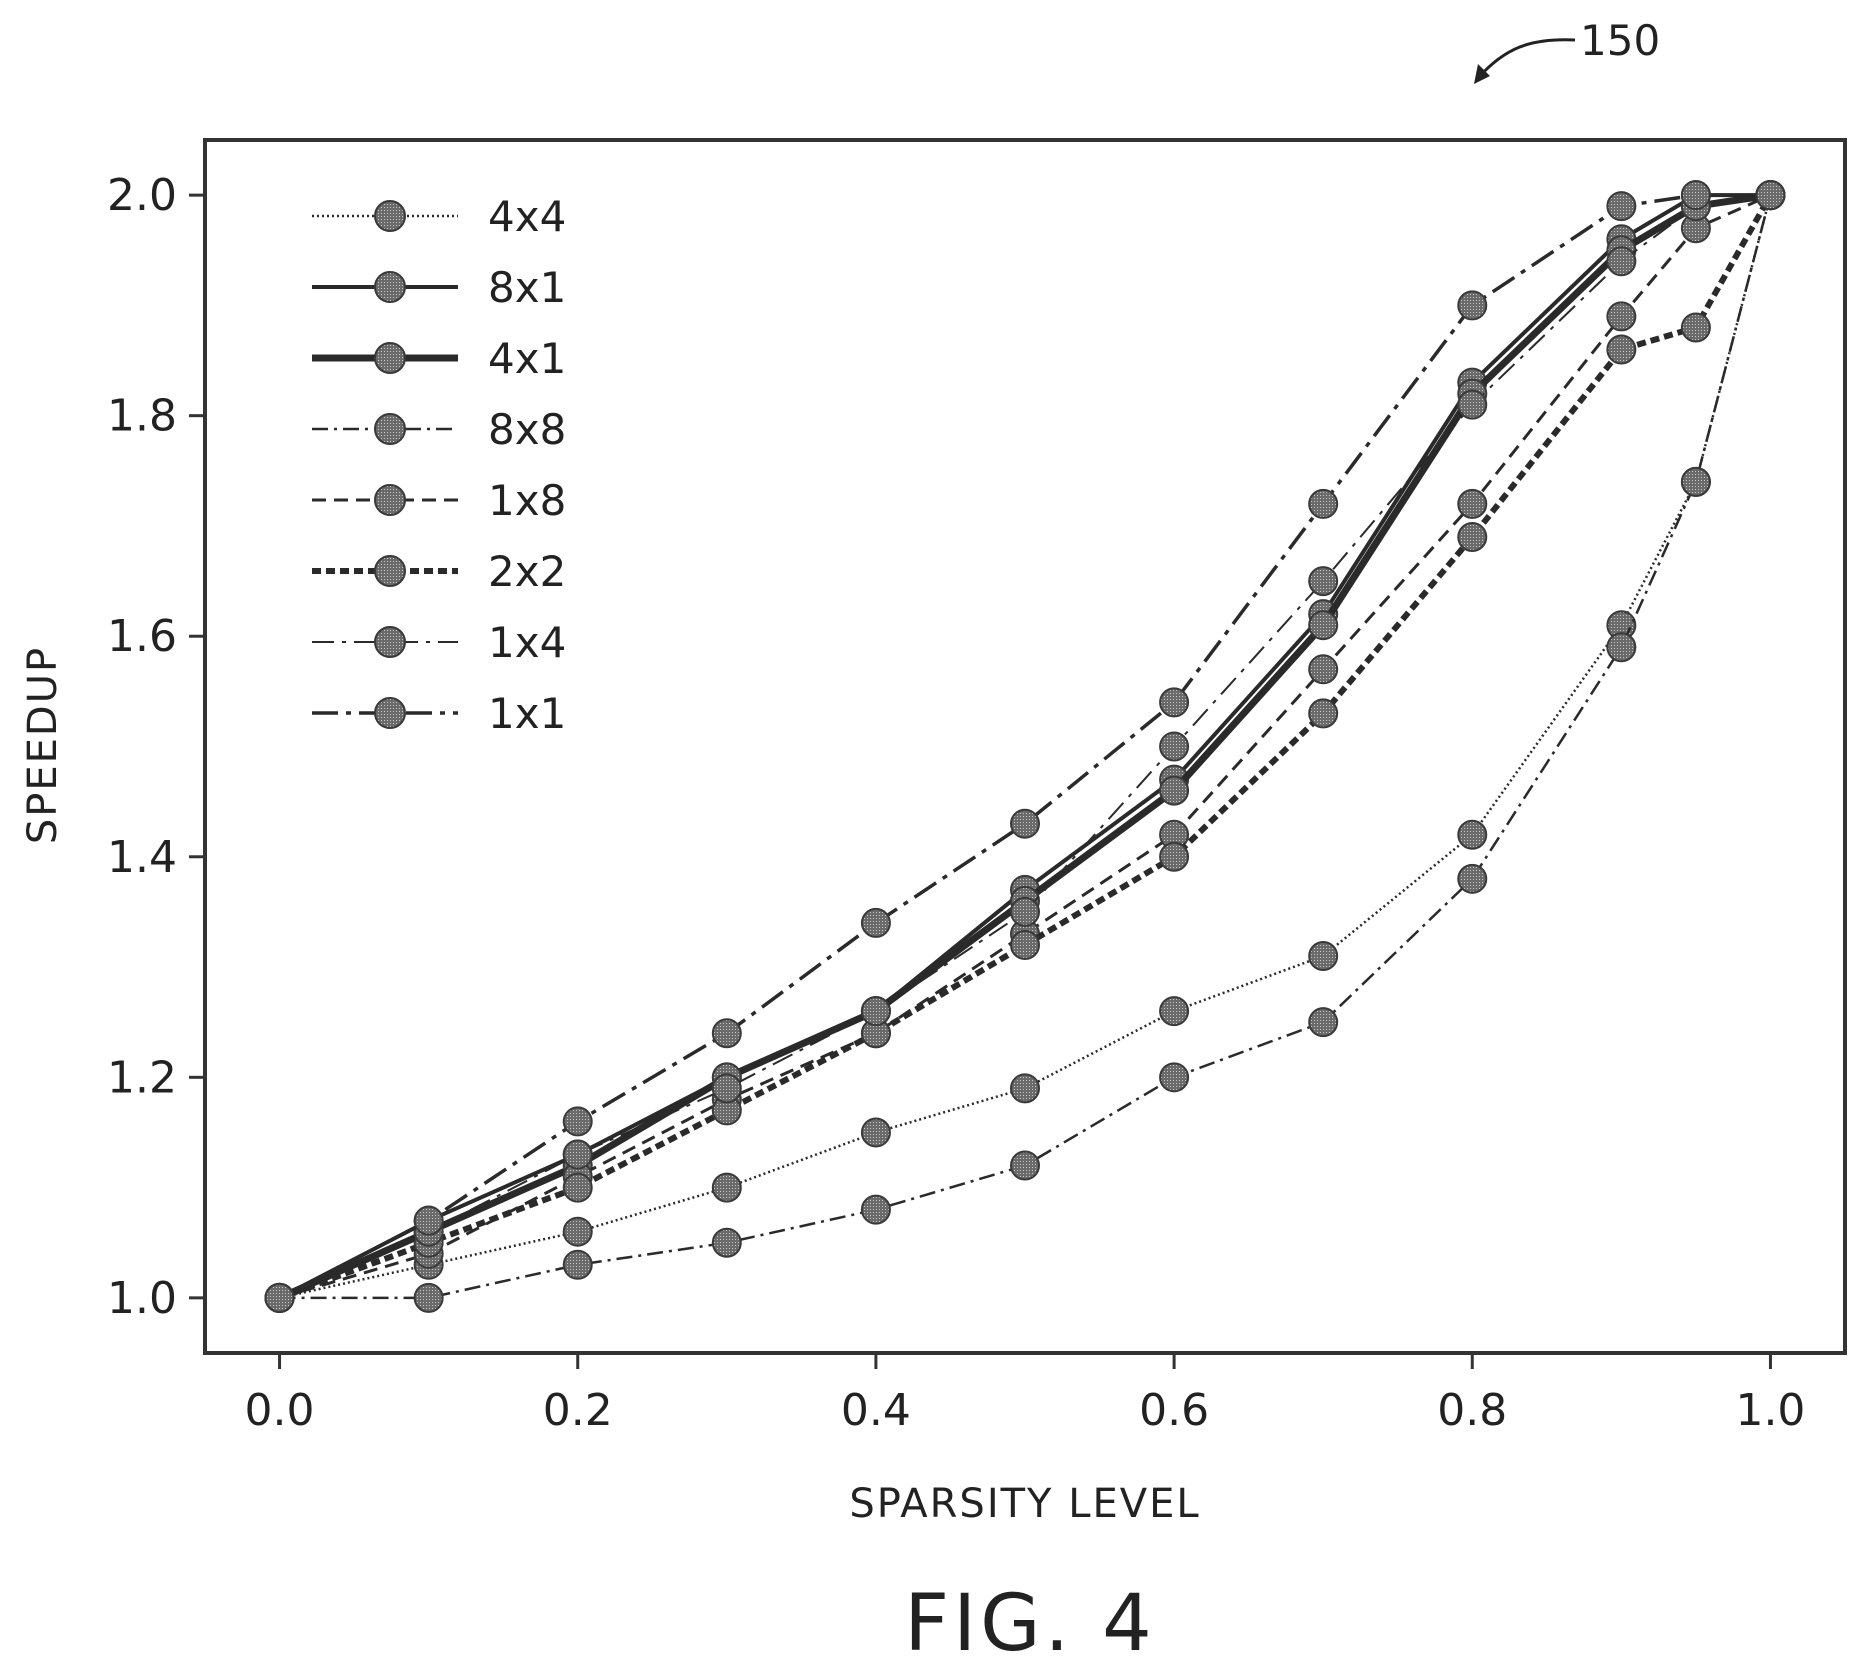 This screenshot has height=1666, width=1857. What do you see at coordinates (142, 195) in the screenshot?
I see `y-tick-label: 2.0` at bounding box center [142, 195].